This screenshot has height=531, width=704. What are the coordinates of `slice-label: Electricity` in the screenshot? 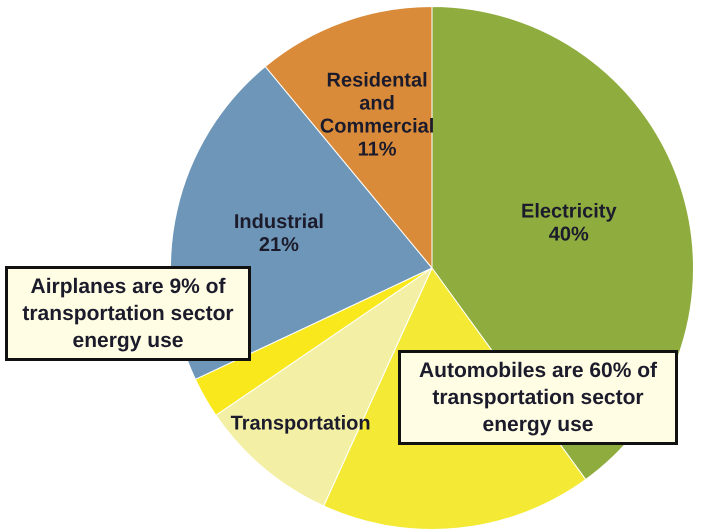 It's located at (569, 211).